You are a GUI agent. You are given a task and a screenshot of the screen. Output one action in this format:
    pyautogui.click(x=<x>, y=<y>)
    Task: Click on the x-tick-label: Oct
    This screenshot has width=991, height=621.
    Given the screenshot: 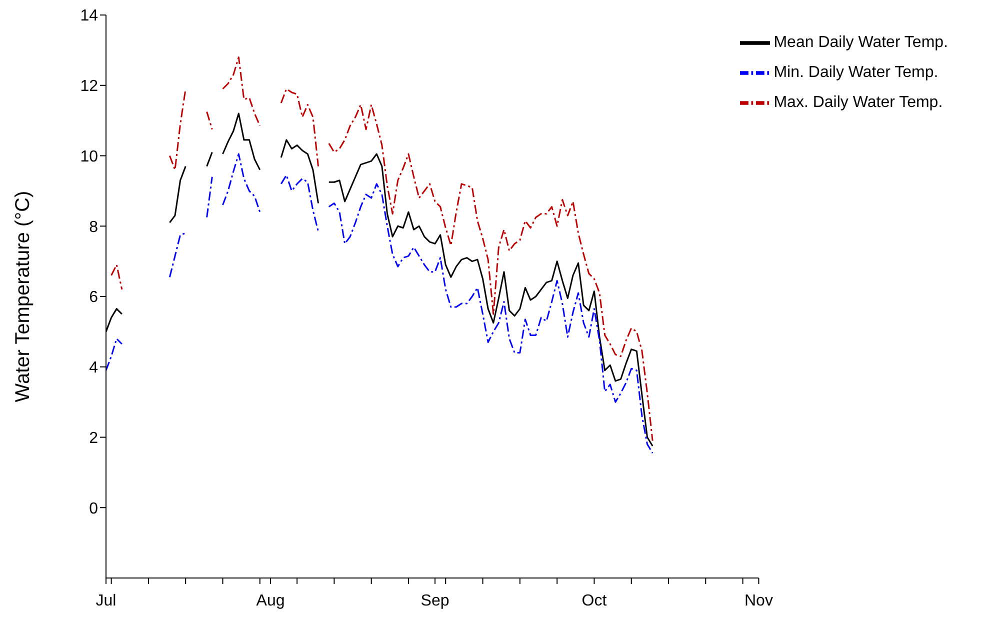 What is the action you would take?
    pyautogui.click(x=595, y=601)
    